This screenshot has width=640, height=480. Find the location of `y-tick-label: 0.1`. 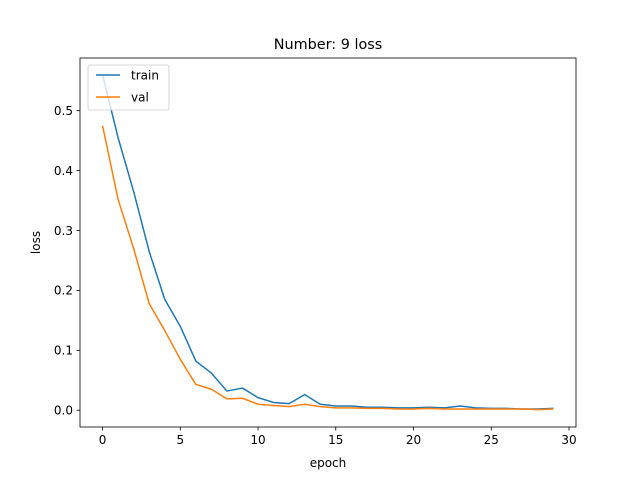

y-tick-label: 0.1 is located at coordinates (63, 351).